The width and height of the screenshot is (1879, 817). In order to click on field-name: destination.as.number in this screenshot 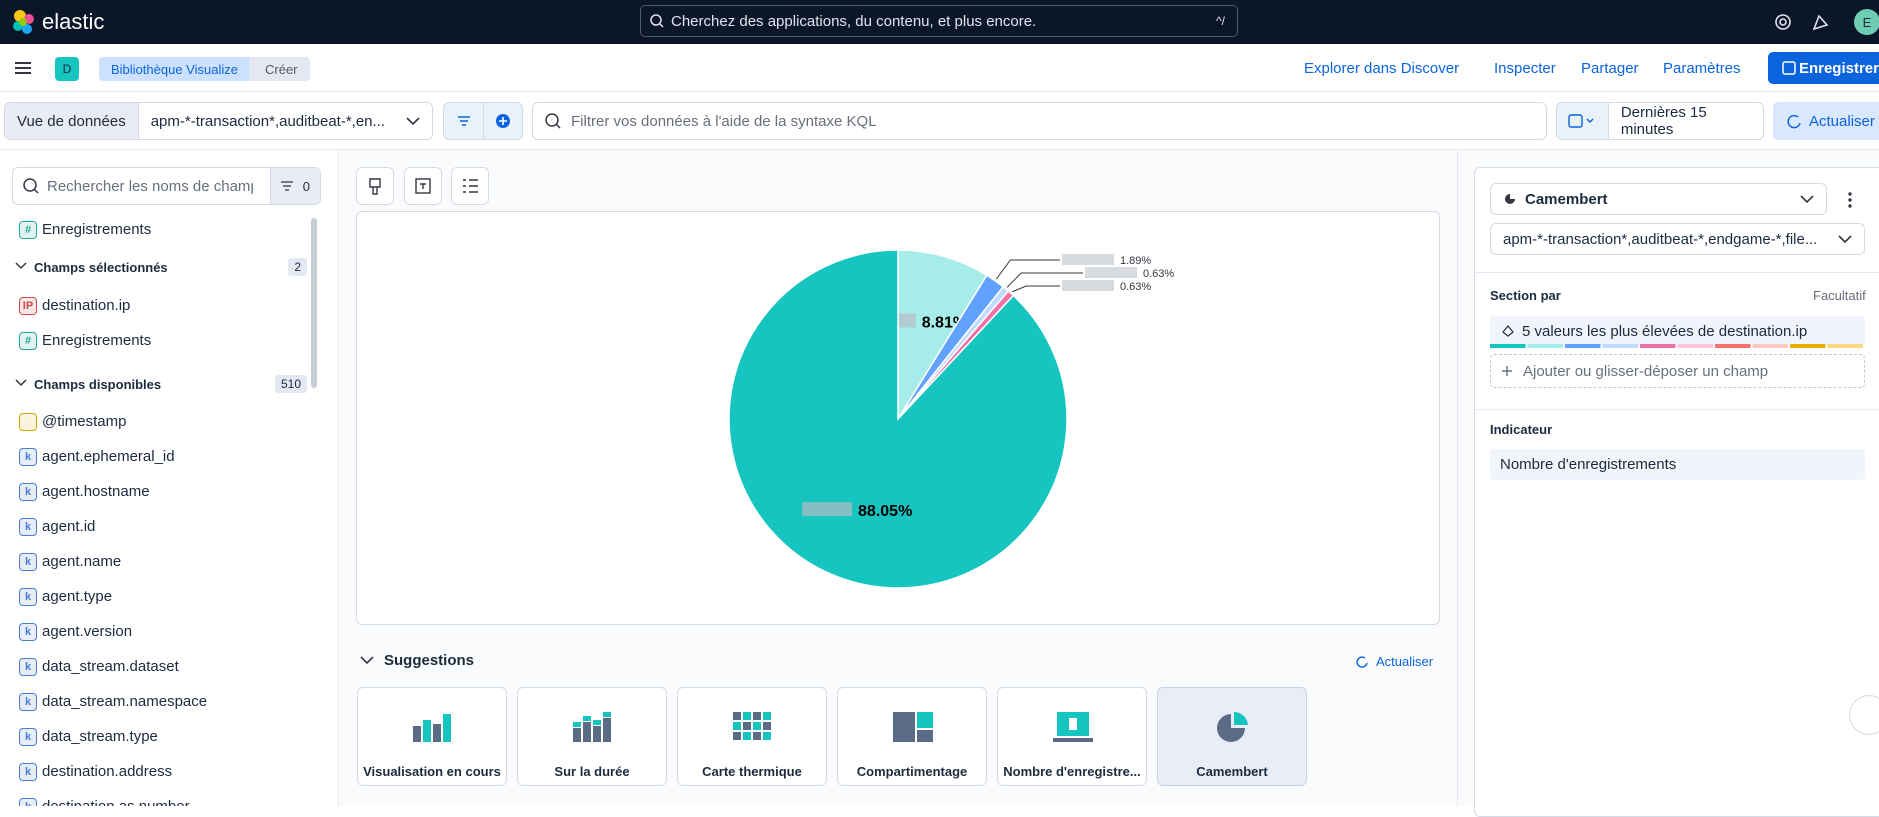, I will do `click(116, 802)`.